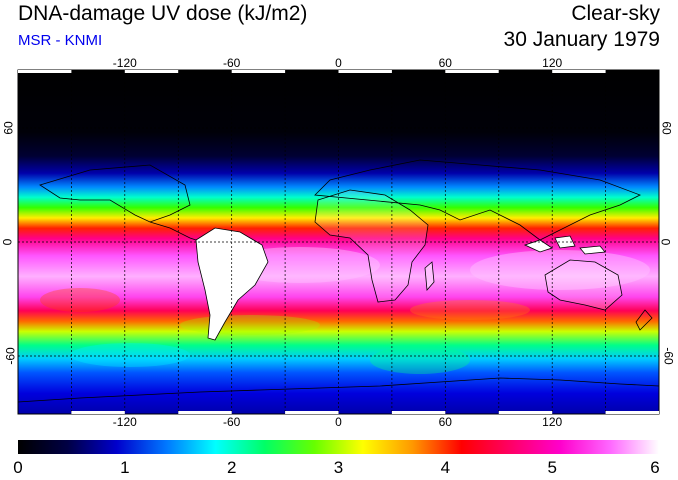  I want to click on lon-tick-top: -60, so click(232, 63).